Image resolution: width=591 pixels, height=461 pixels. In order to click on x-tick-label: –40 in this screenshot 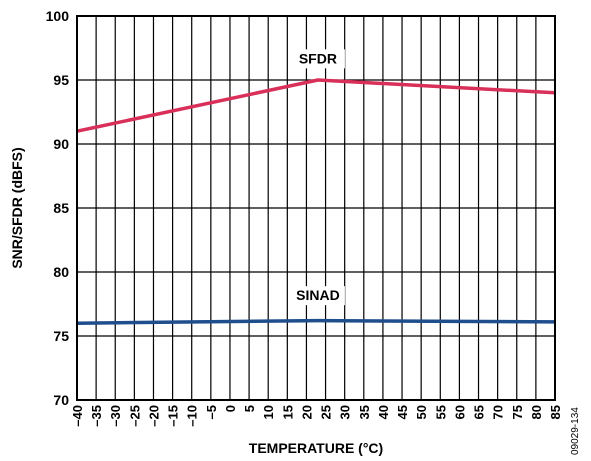, I will do `click(77, 416)`.